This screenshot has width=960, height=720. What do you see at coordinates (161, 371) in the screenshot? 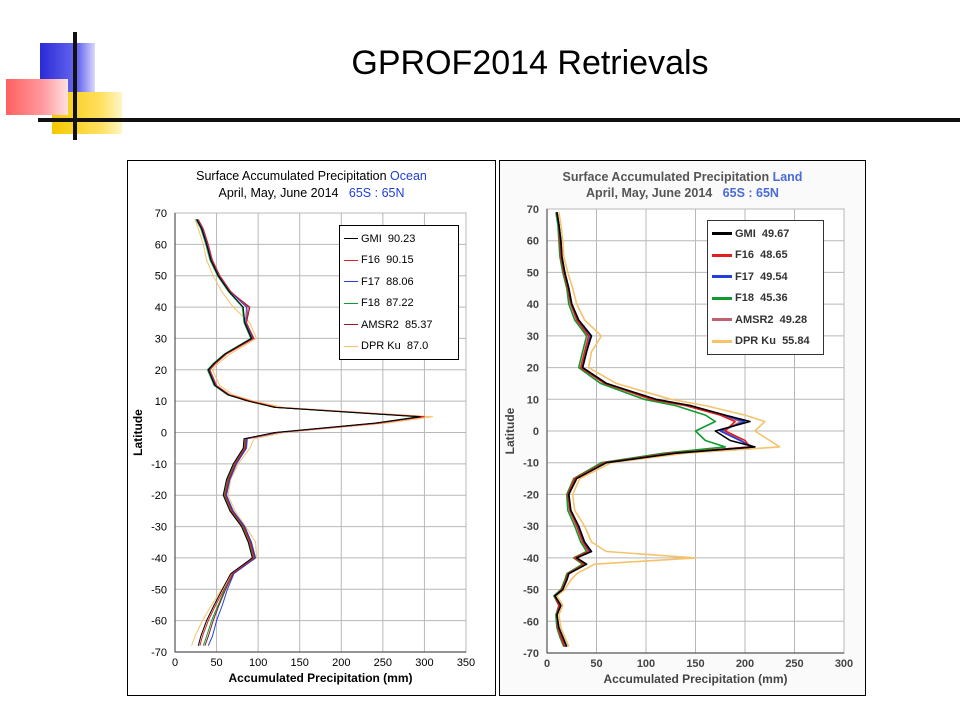
I see `y-tick-label: 20` at bounding box center [161, 371].